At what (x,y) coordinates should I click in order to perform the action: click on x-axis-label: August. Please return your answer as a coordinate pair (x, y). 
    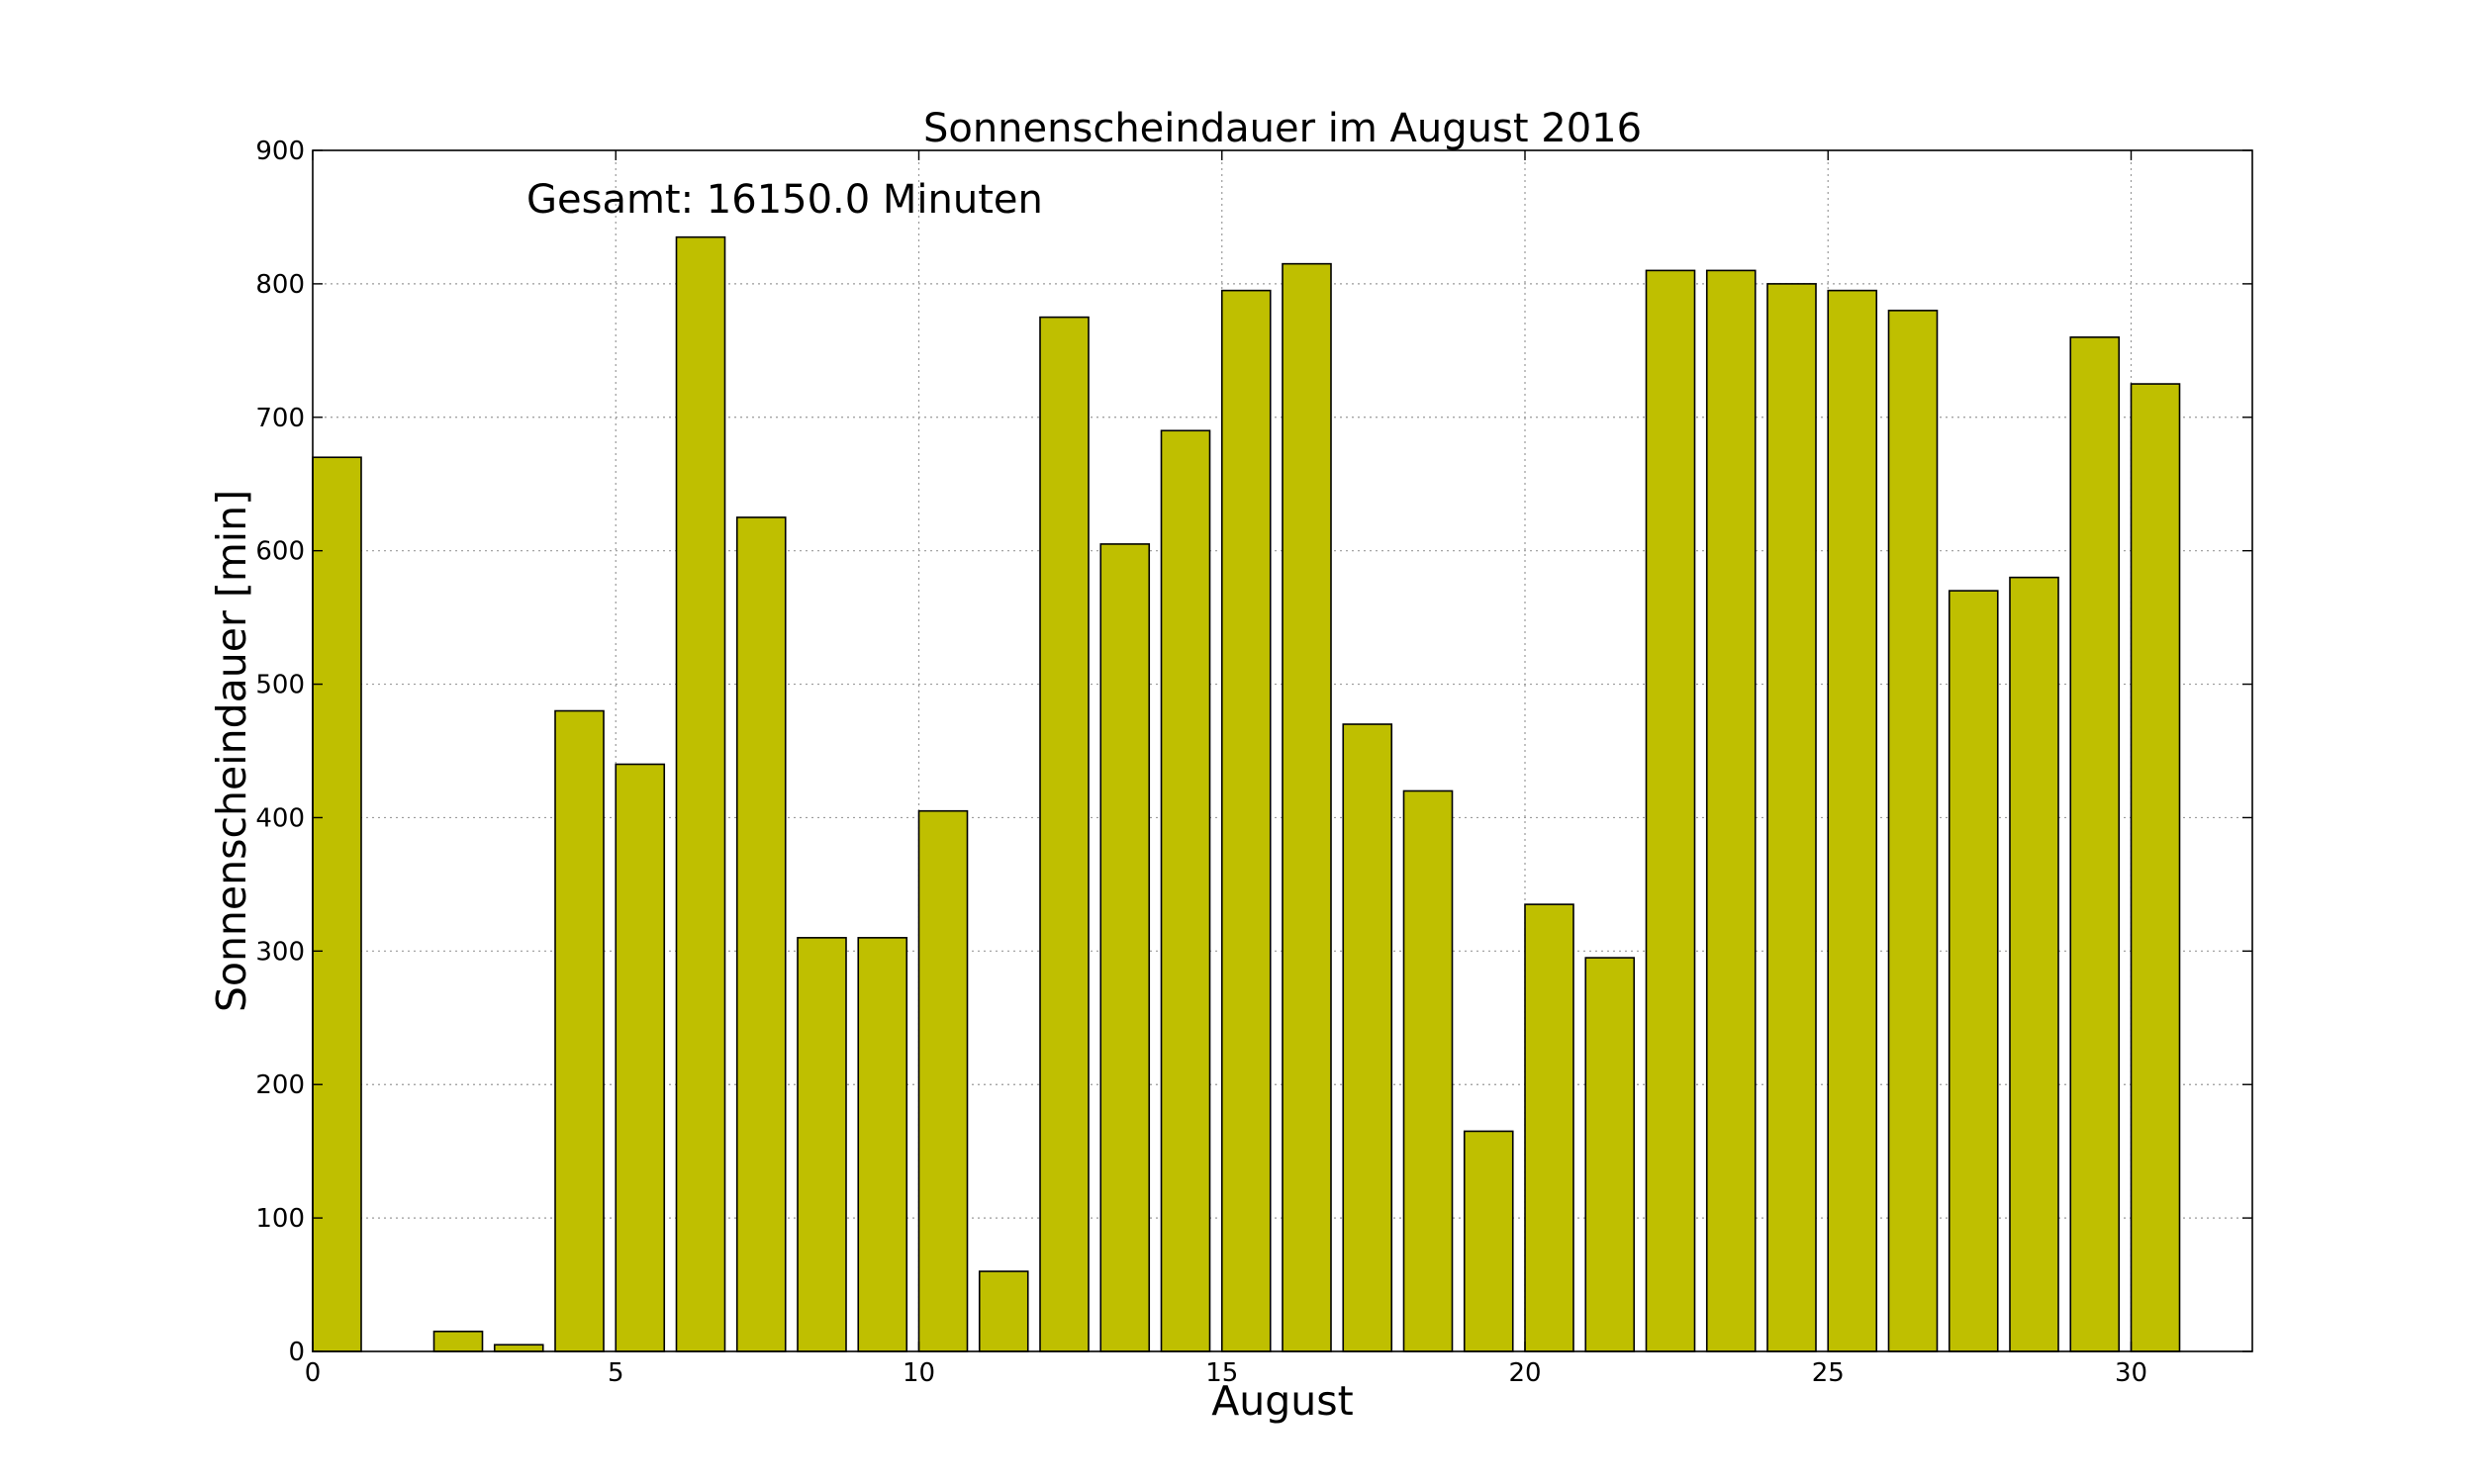
    Looking at the image, I should click on (1282, 1401).